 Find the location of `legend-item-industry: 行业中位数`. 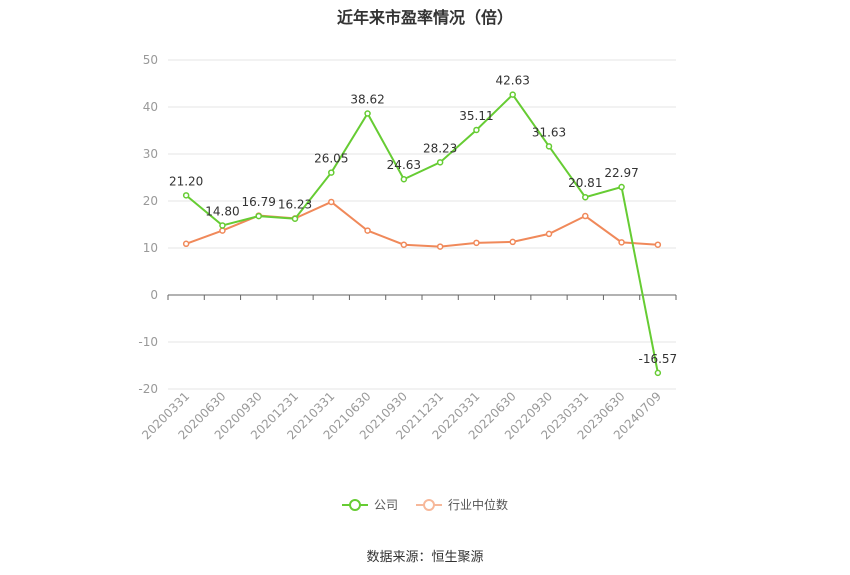

legend-item-industry: 行业中位数 is located at coordinates (462, 504).